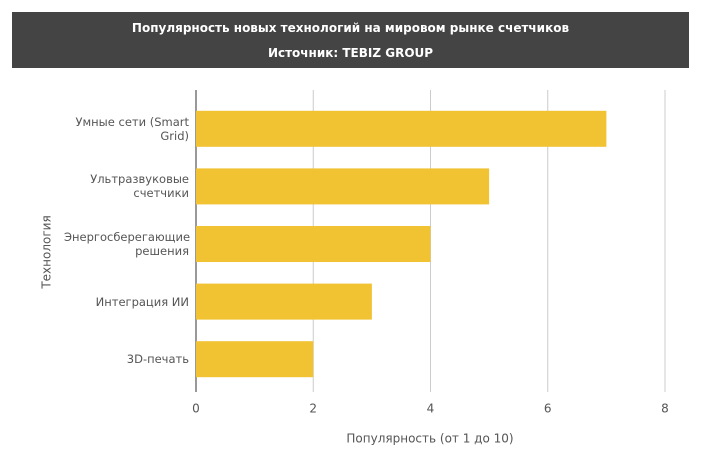 The image size is (704, 468). Describe the element at coordinates (47, 252) in the screenshot. I see `y-axis-title: Технология` at that location.